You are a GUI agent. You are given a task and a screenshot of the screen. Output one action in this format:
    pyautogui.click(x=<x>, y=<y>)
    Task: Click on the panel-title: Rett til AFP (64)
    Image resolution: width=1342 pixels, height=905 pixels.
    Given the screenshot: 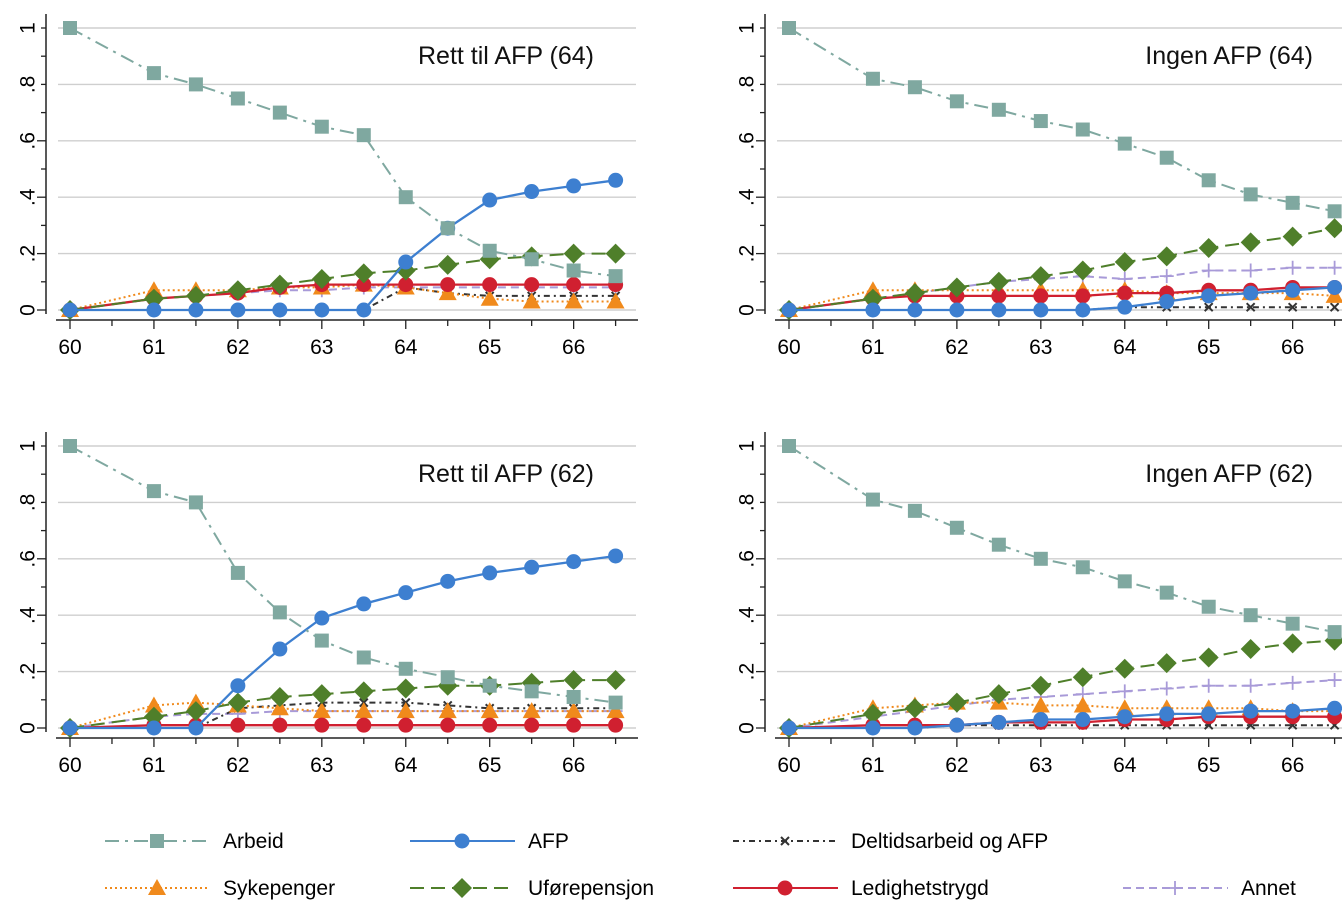 What is the action you would take?
    pyautogui.click(x=506, y=56)
    